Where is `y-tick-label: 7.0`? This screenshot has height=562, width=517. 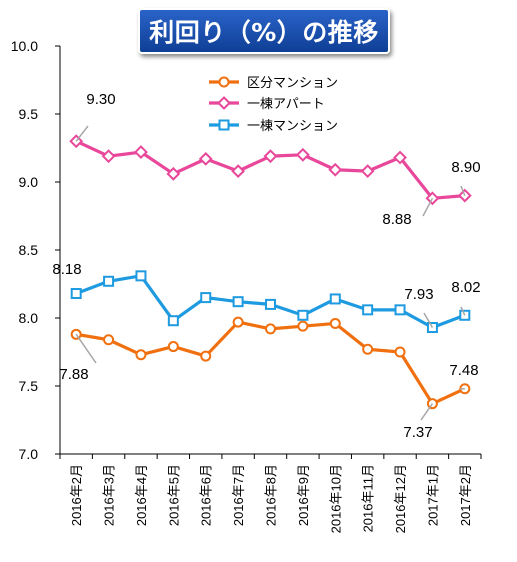
y-tick-label: 7.0 is located at coordinates (29, 454).